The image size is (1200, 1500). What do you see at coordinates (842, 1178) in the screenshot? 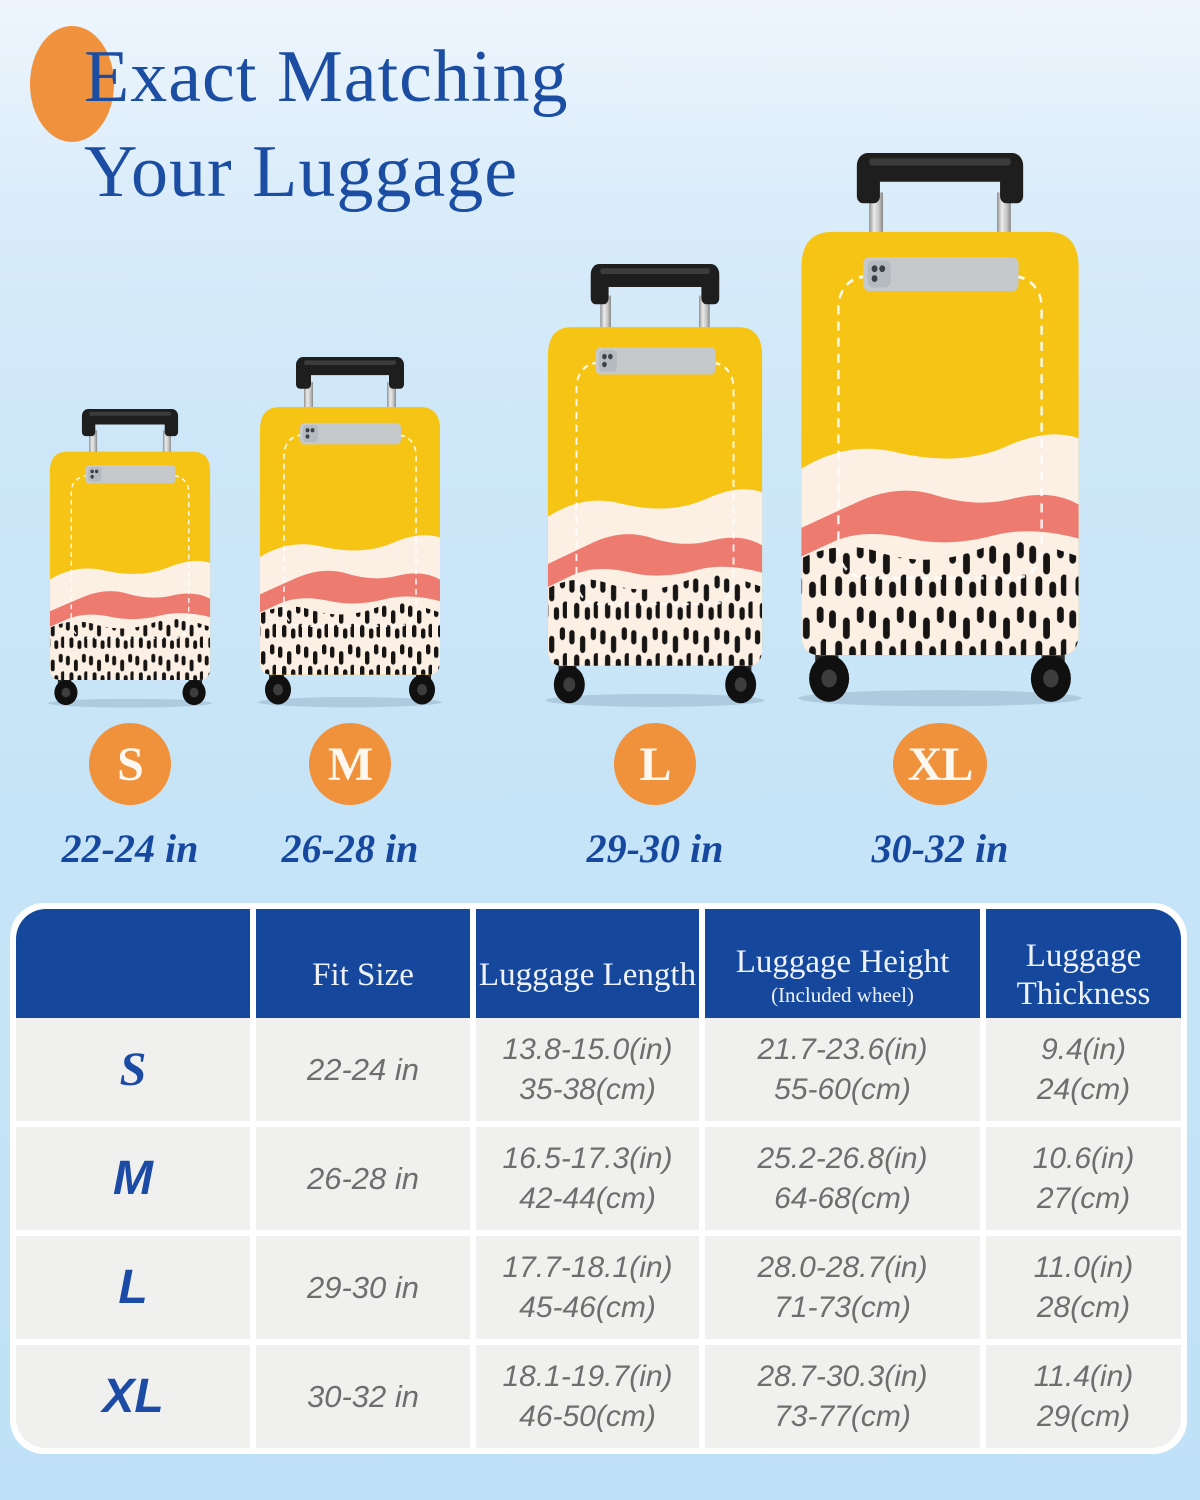
I see `row-m-height-cell: 25.2-26.8(in) 64-68(cm)` at bounding box center [842, 1178].